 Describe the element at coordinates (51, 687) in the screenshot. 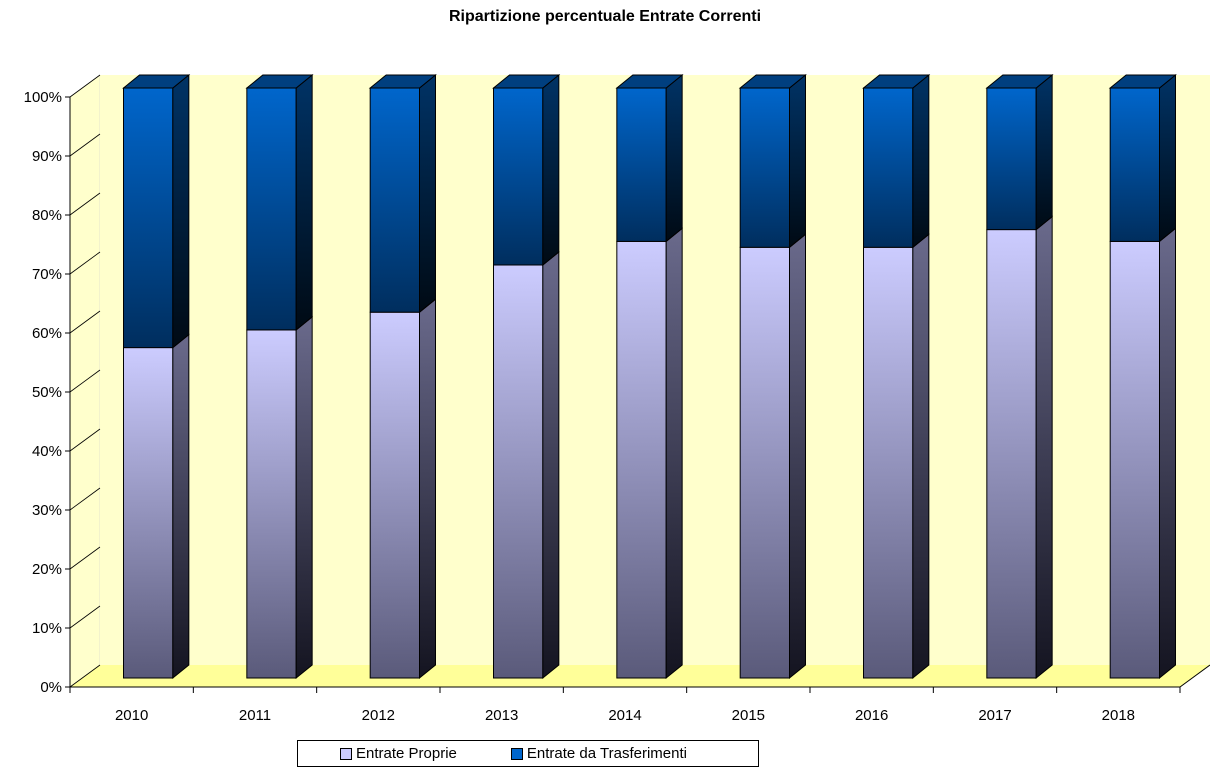

I see `y-tick-label: 0%` at that location.